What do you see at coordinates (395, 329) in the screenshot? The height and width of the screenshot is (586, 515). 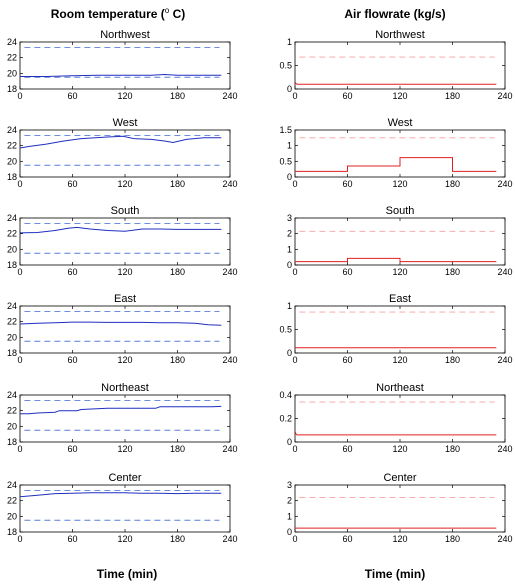 I see `panel-right-east: East 0 0.5 1 0 60 120 180 240` at bounding box center [395, 329].